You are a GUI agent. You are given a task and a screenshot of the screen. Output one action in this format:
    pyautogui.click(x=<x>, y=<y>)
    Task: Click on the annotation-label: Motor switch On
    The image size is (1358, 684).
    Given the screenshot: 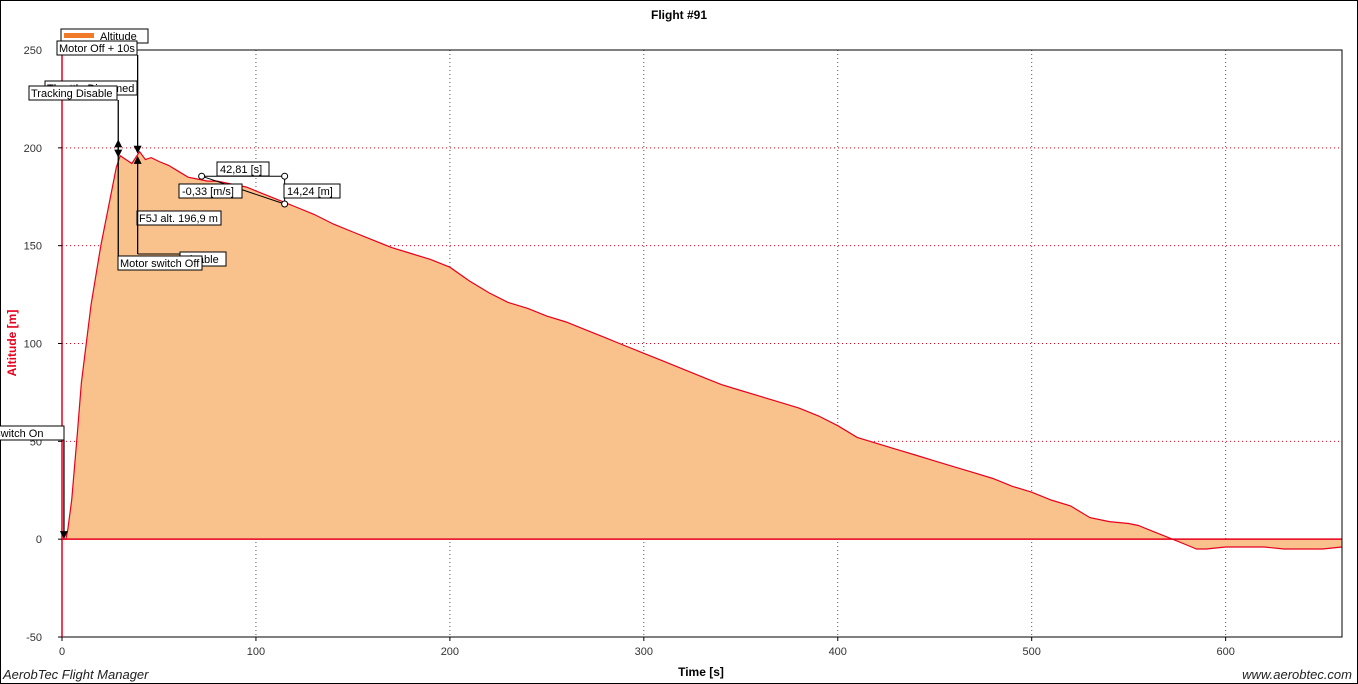 What is the action you would take?
    pyautogui.click(x=21, y=434)
    